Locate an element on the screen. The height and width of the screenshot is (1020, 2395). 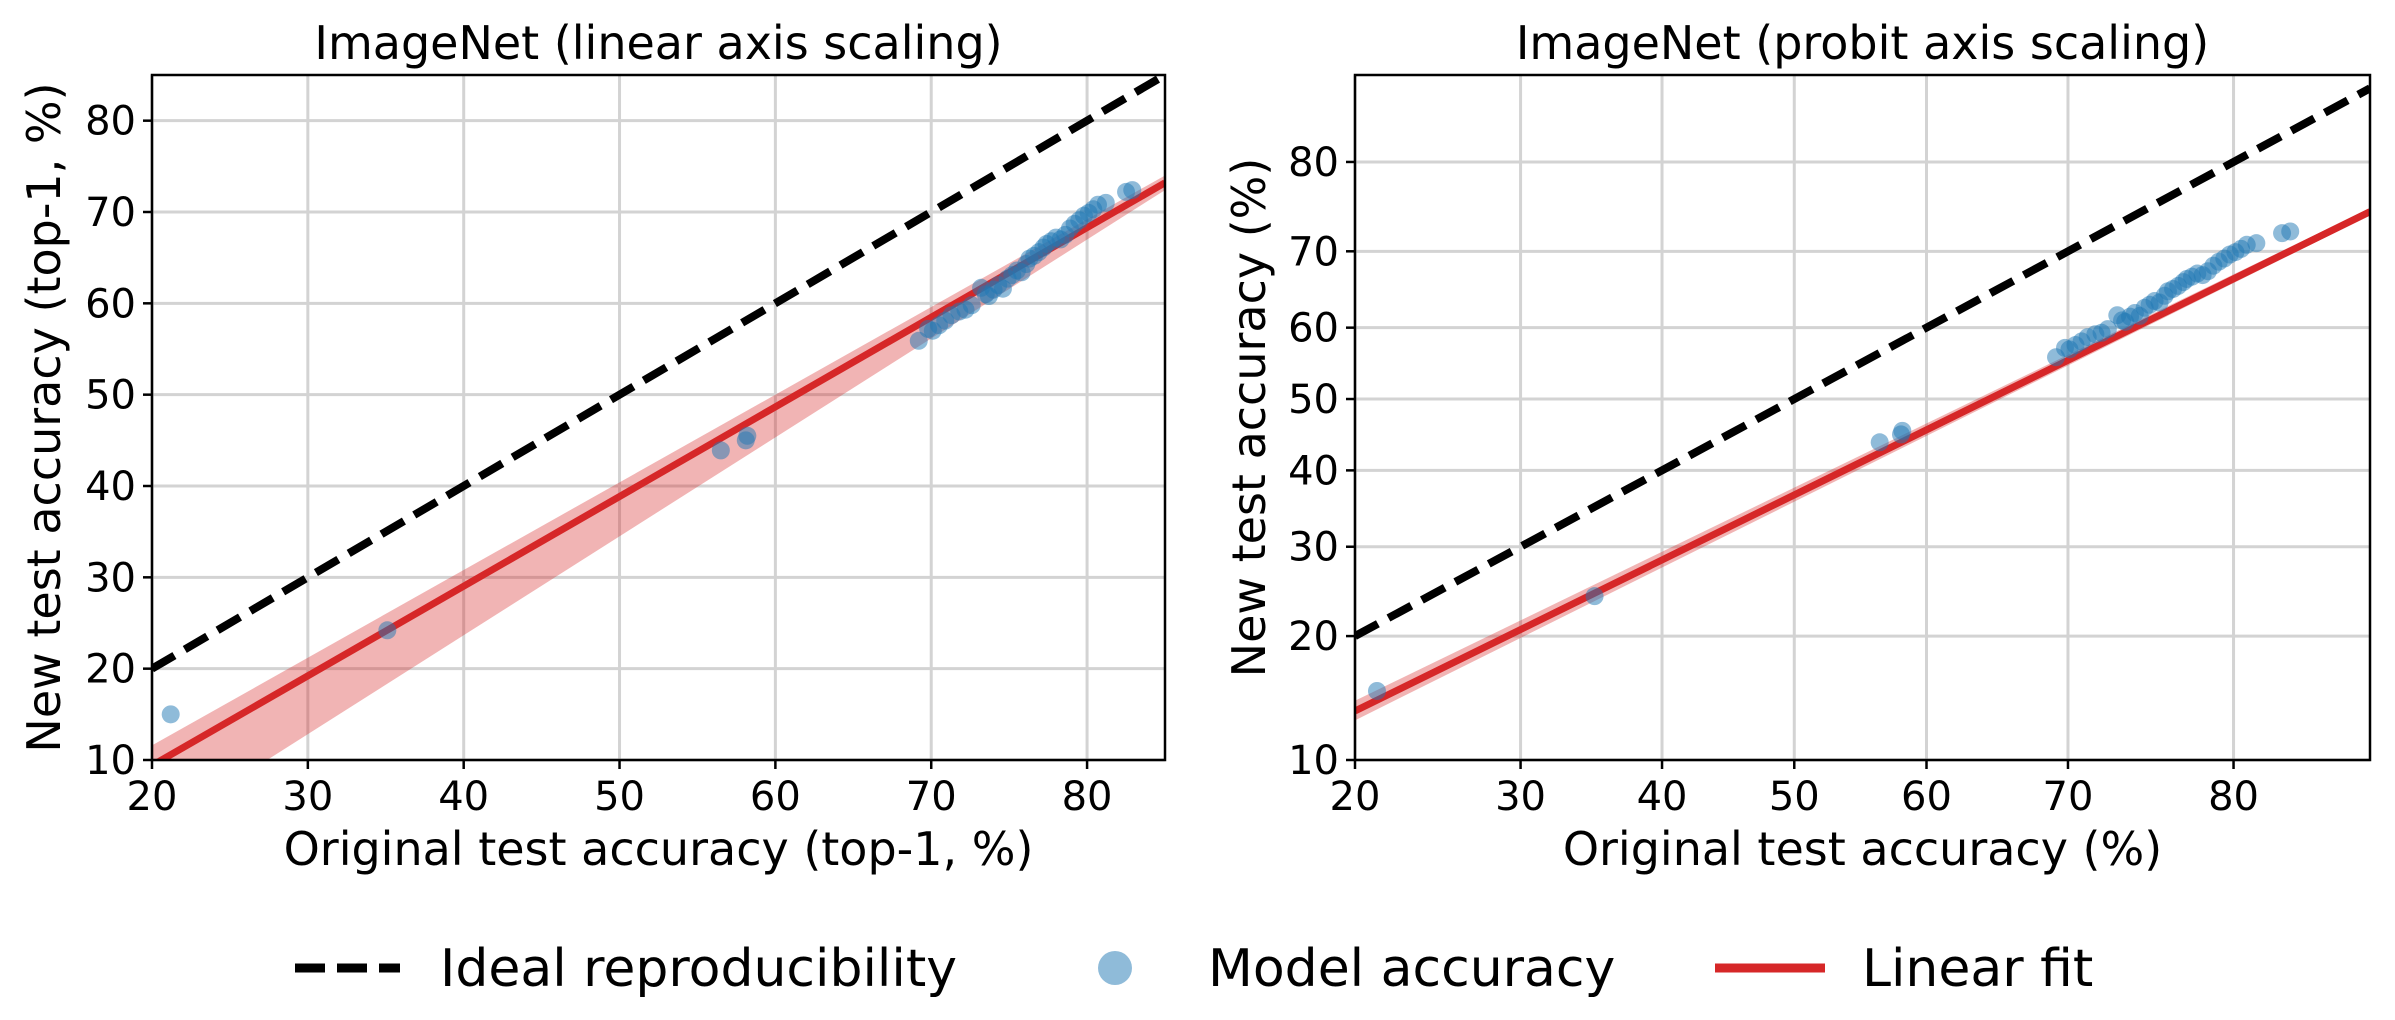
legend-item: Ideal reproducibility is located at coordinates (626, 969).